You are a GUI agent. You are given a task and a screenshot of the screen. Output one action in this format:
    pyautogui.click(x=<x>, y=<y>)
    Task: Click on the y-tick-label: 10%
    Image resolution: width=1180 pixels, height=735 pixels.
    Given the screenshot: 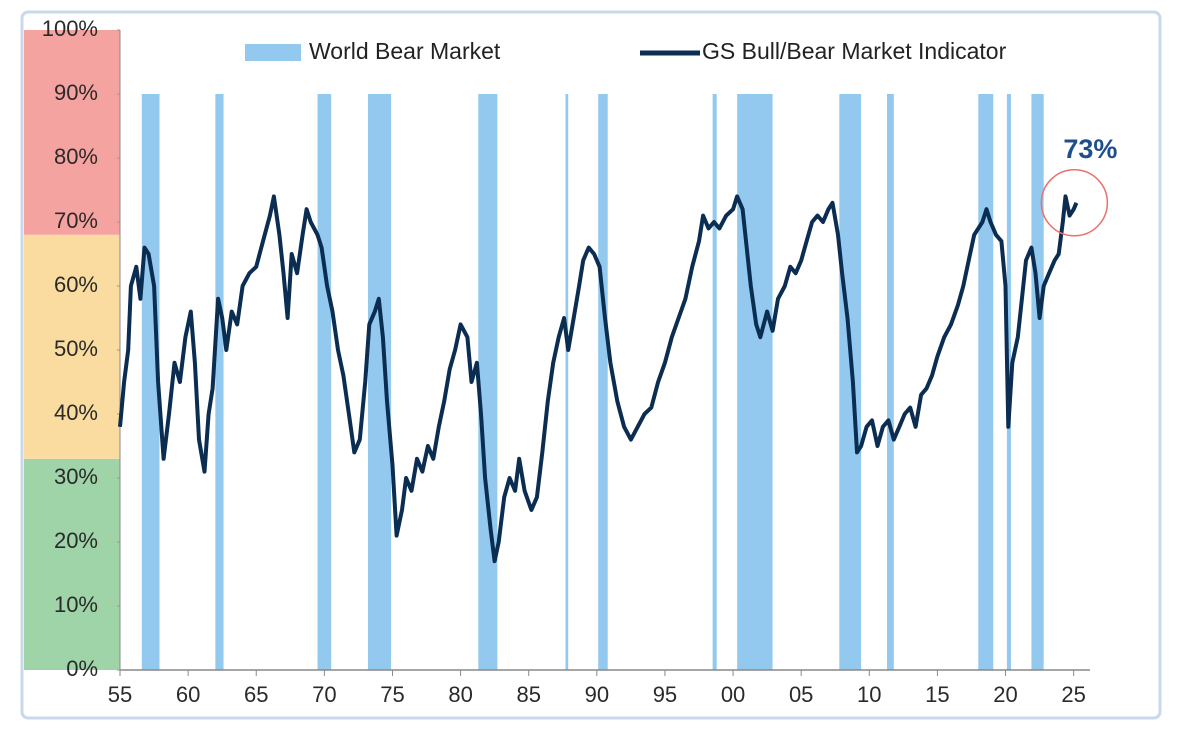 What is the action you would take?
    pyautogui.click(x=76, y=604)
    